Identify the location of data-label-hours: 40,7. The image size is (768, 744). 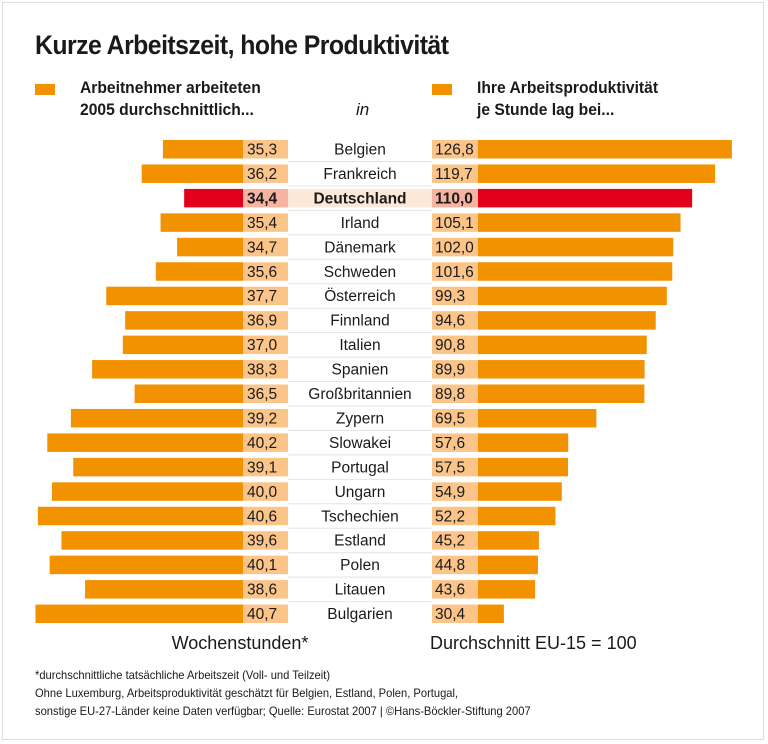
(262, 614).